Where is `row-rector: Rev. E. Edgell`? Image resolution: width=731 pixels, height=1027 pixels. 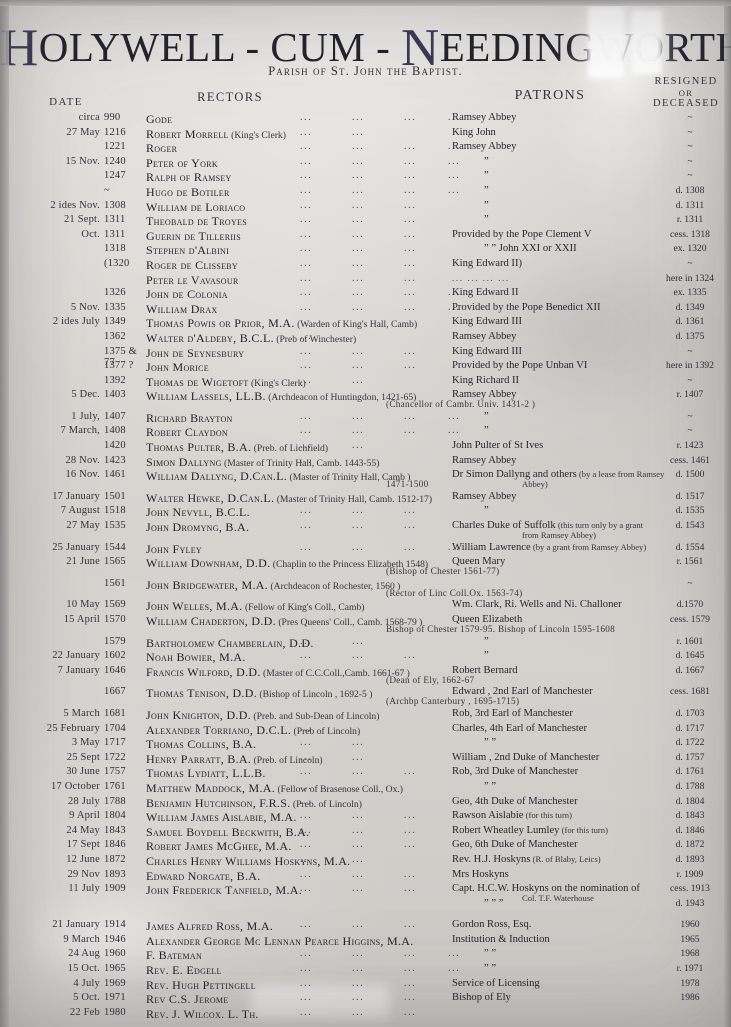
row-rector: Rev. E. Edgell is located at coordinates (296, 970).